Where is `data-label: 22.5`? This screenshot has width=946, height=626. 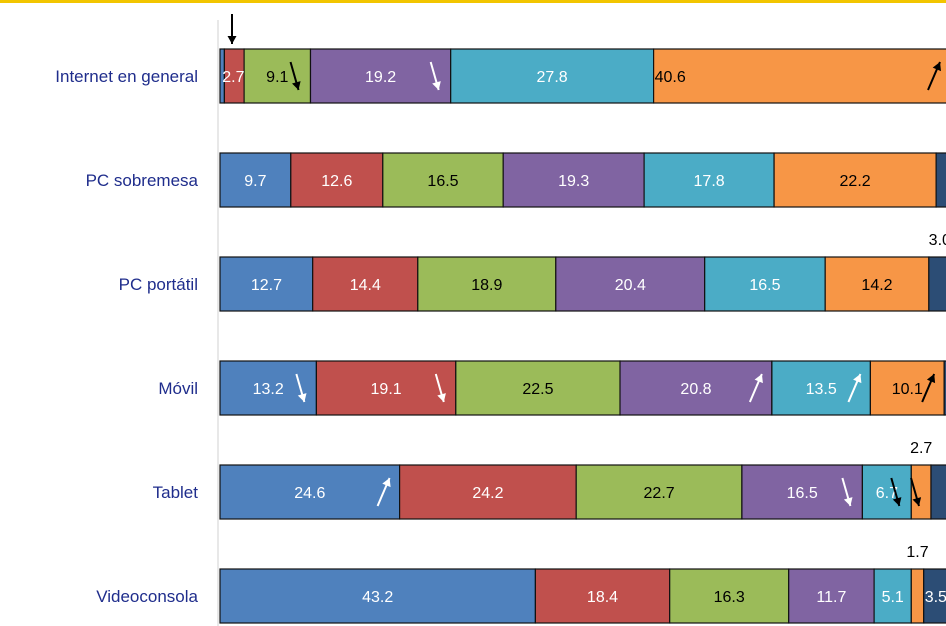
data-label: 22.5 is located at coordinates (537, 389).